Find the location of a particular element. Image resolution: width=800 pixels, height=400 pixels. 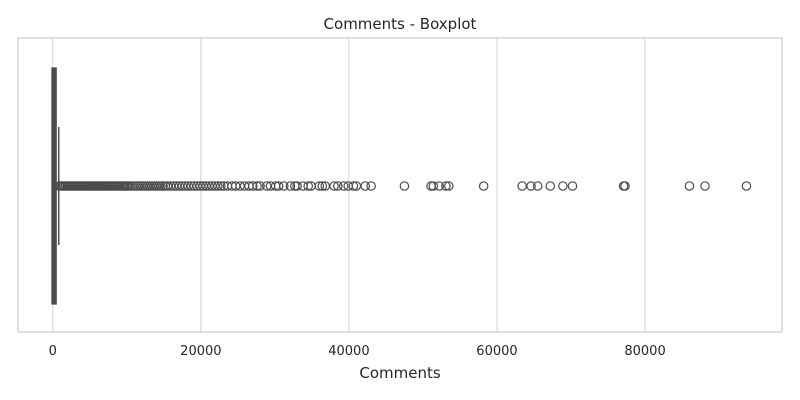

chart-title: Comments - Boxplot is located at coordinates (400, 24).